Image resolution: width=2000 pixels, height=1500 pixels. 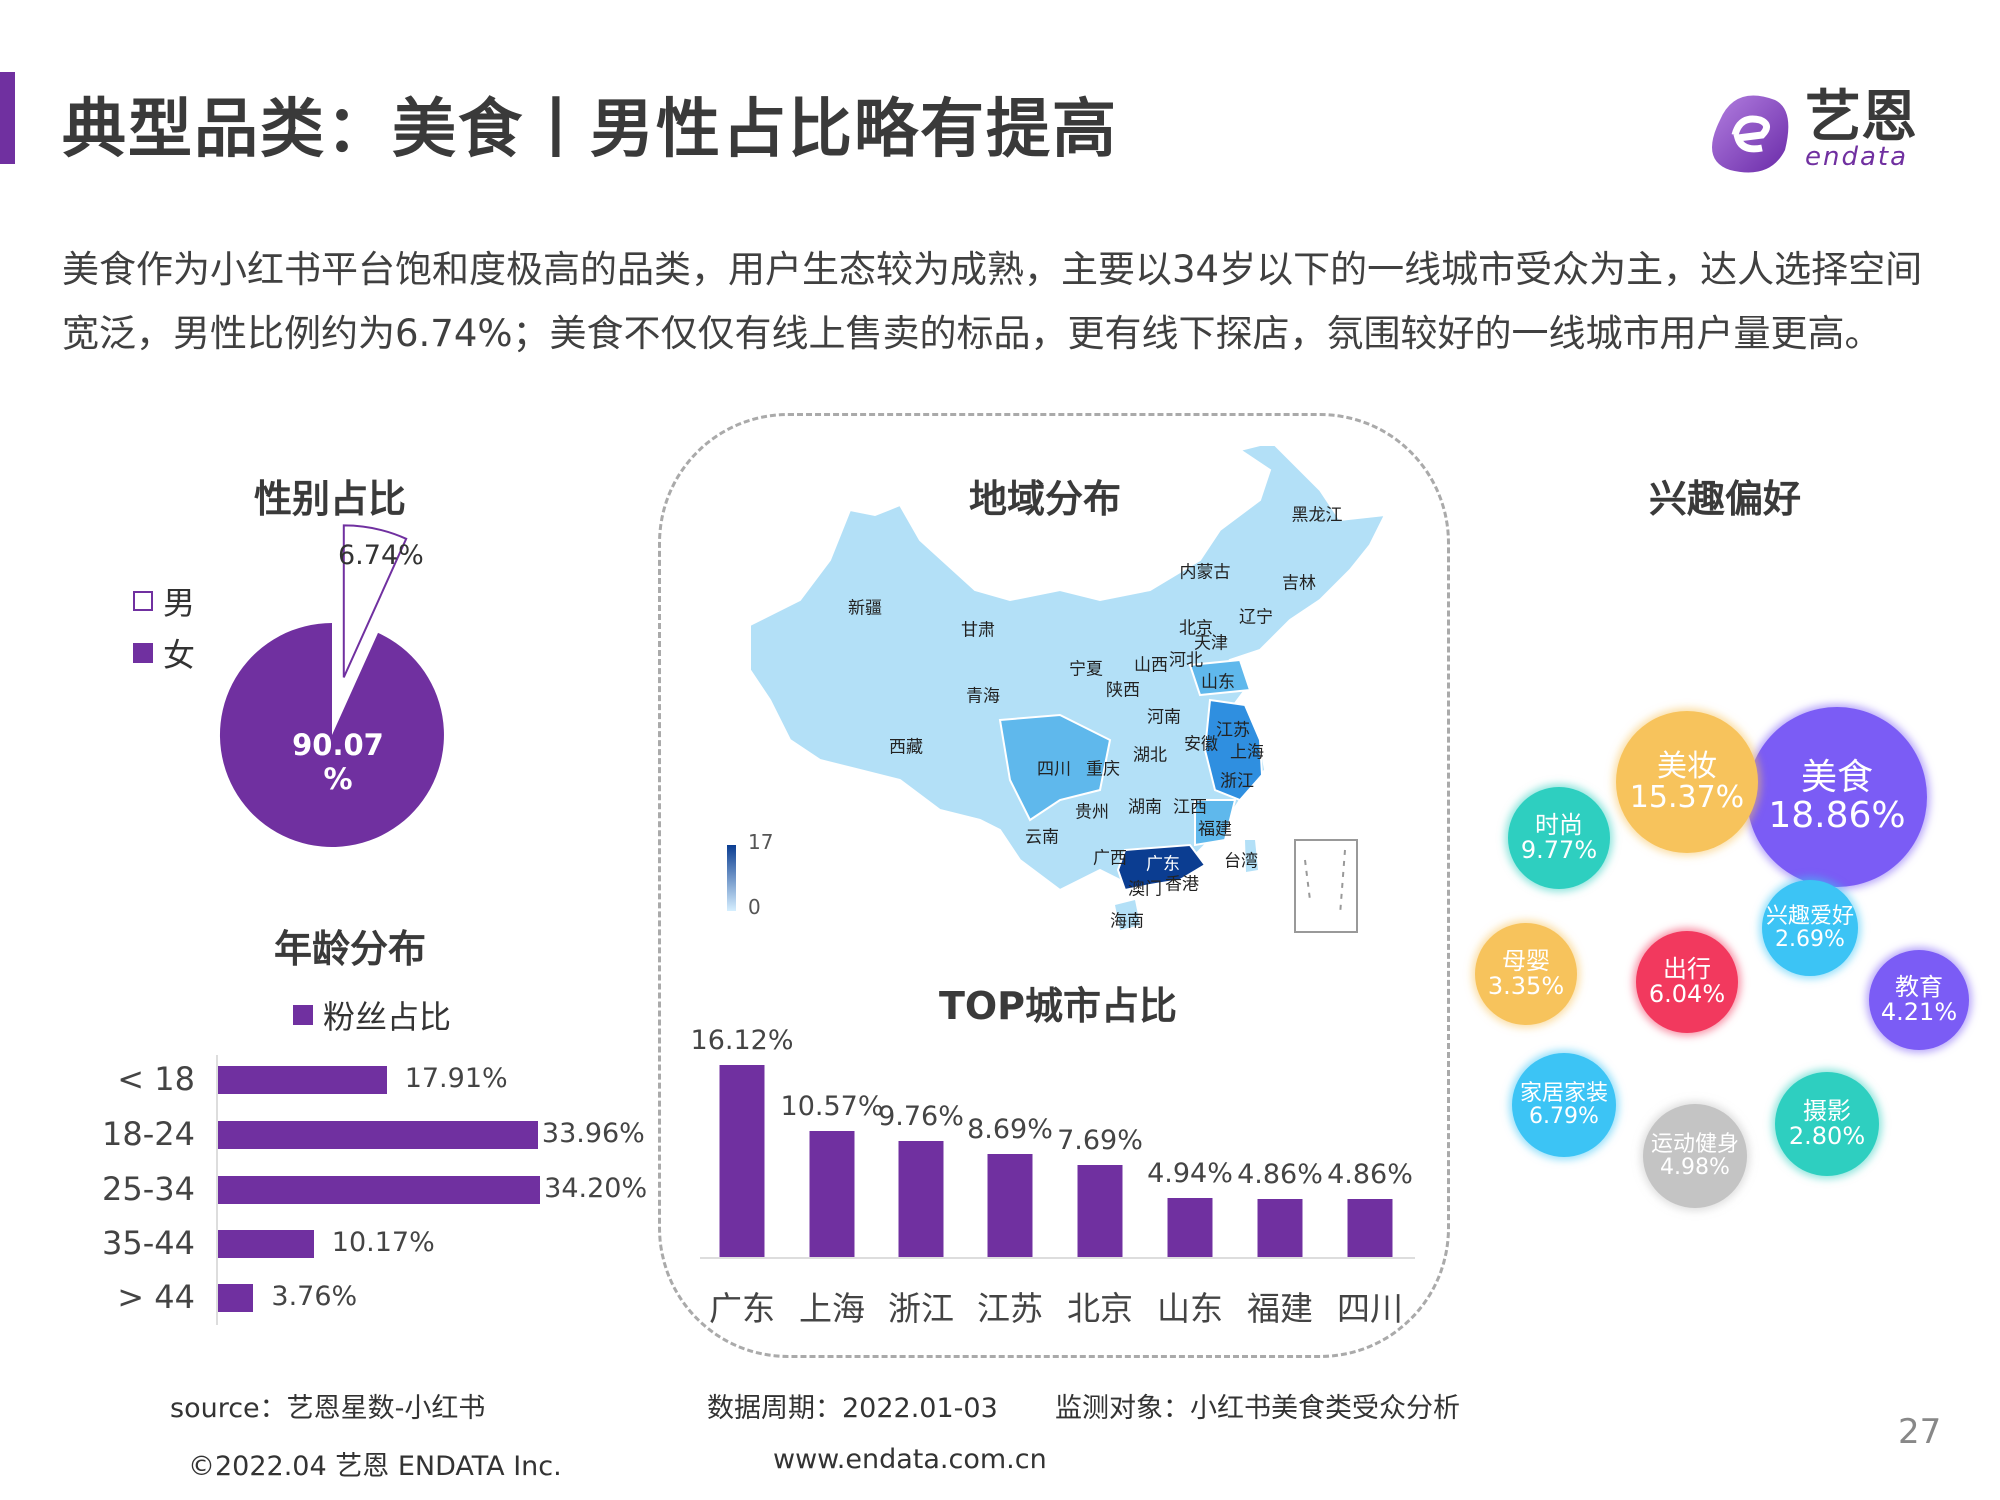 I want to click on bubble-name: 美妆, so click(x=1687, y=766).